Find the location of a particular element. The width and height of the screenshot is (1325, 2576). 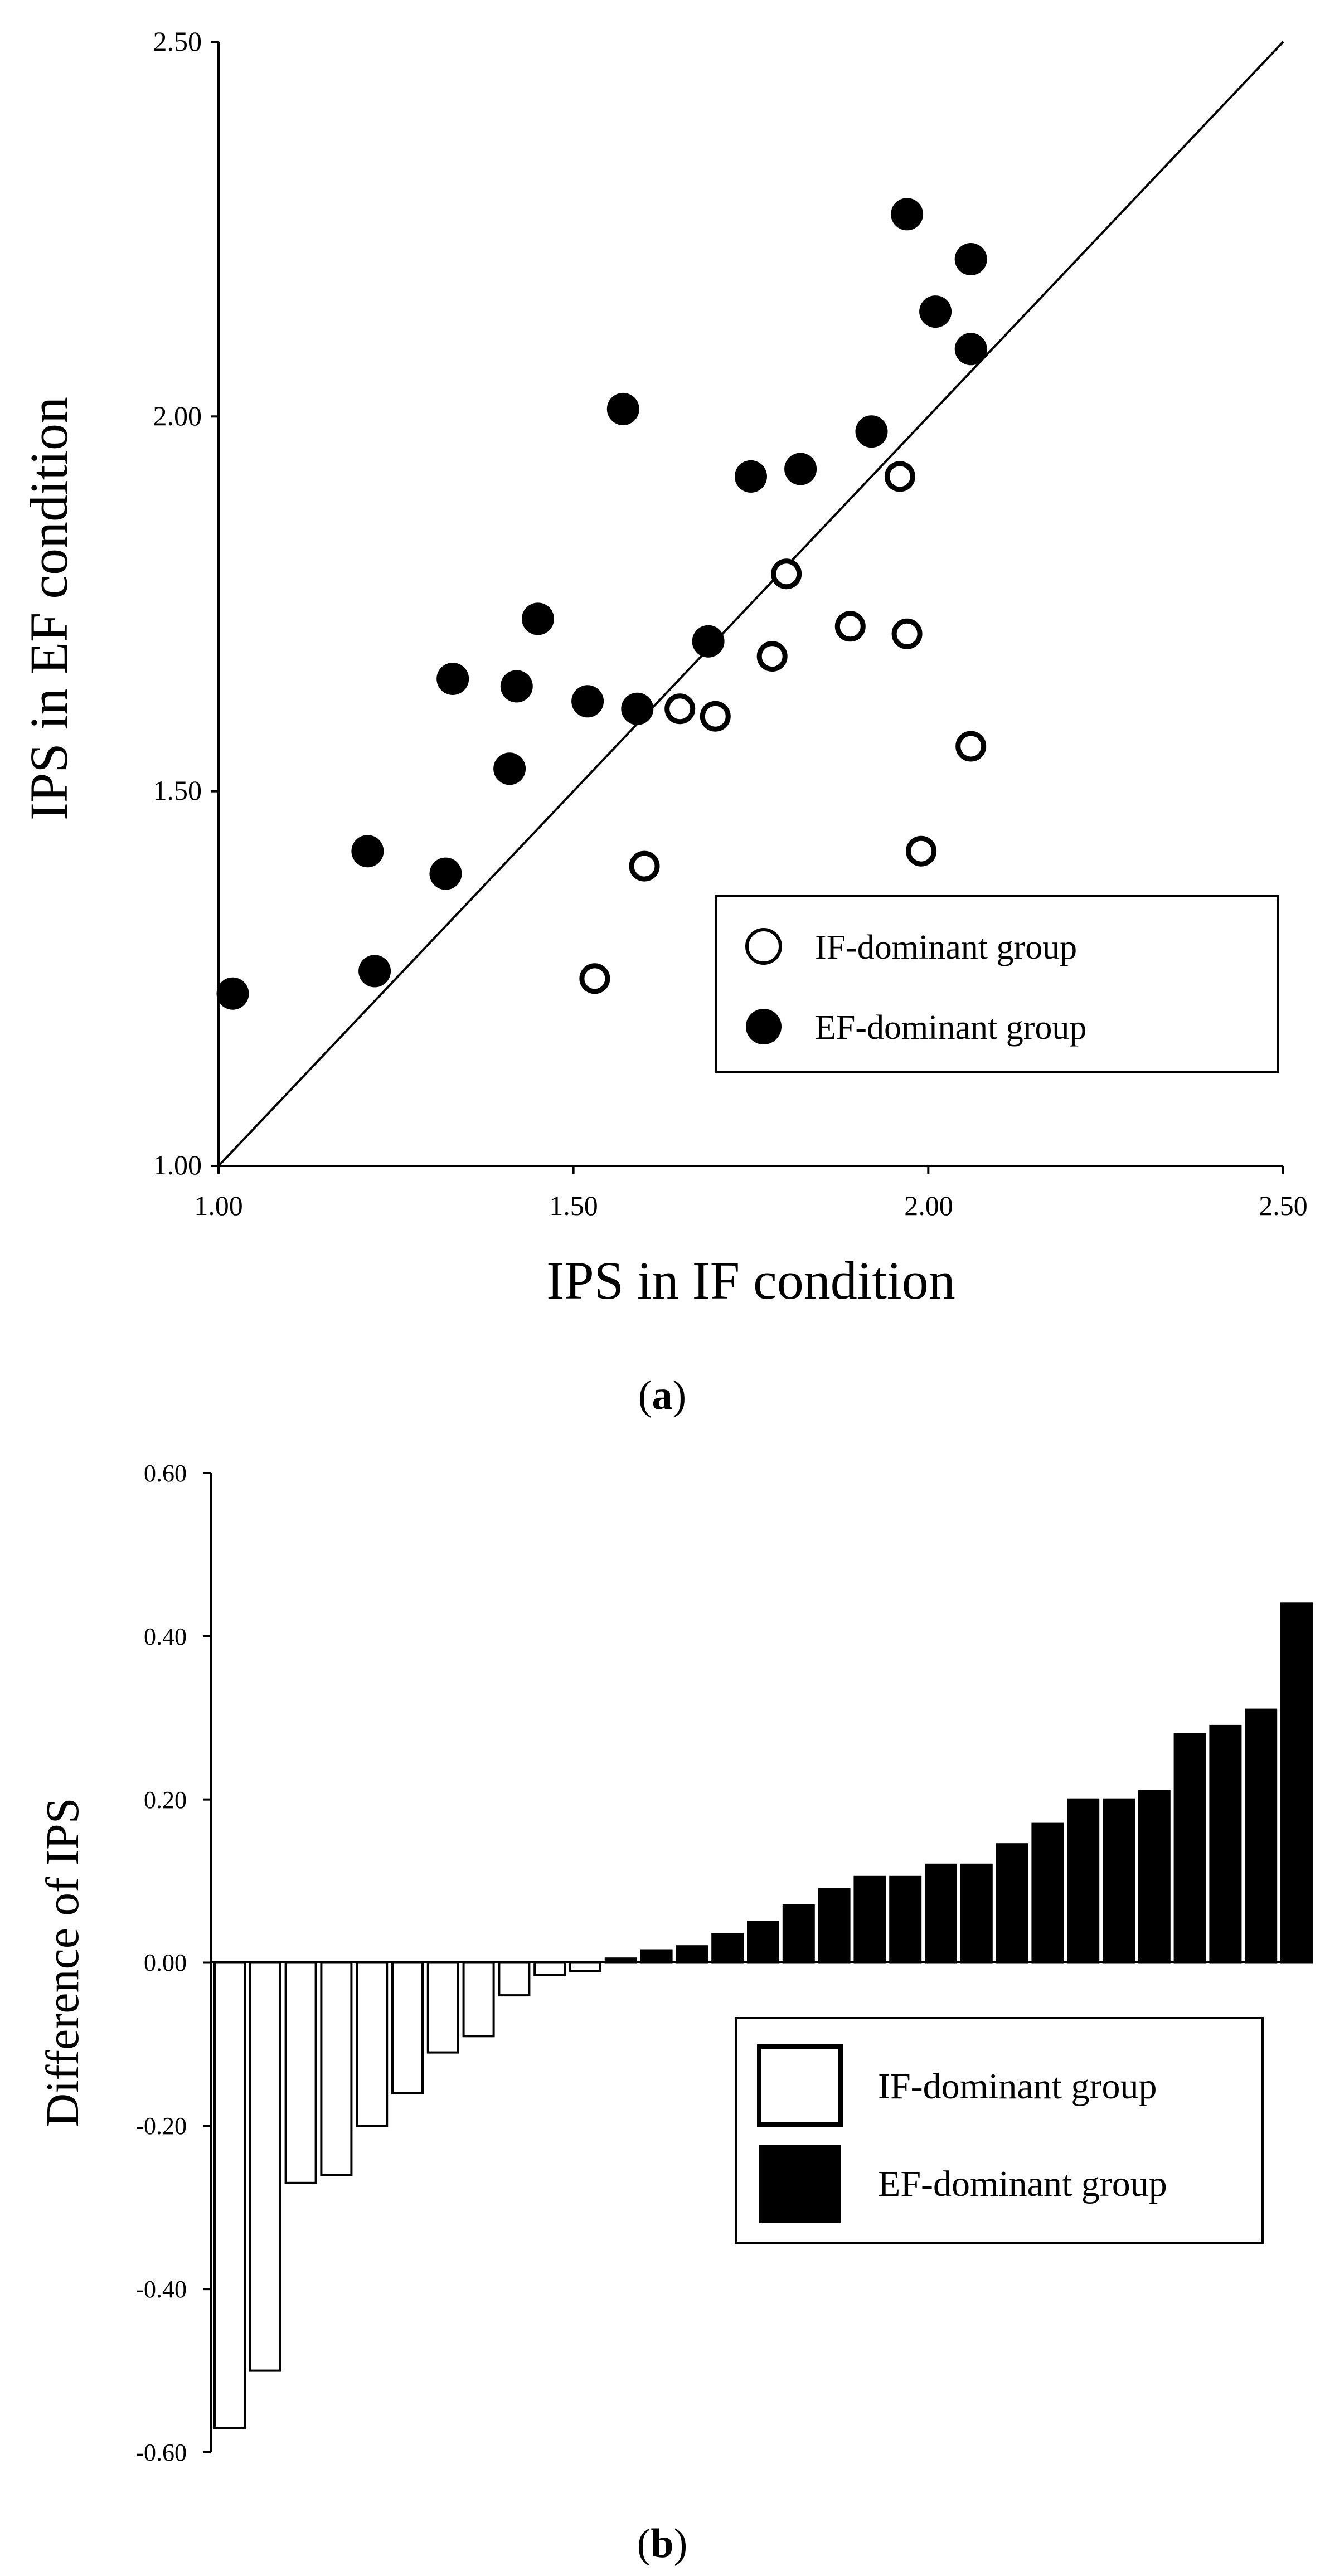

legend-box is located at coordinates (997, 984).